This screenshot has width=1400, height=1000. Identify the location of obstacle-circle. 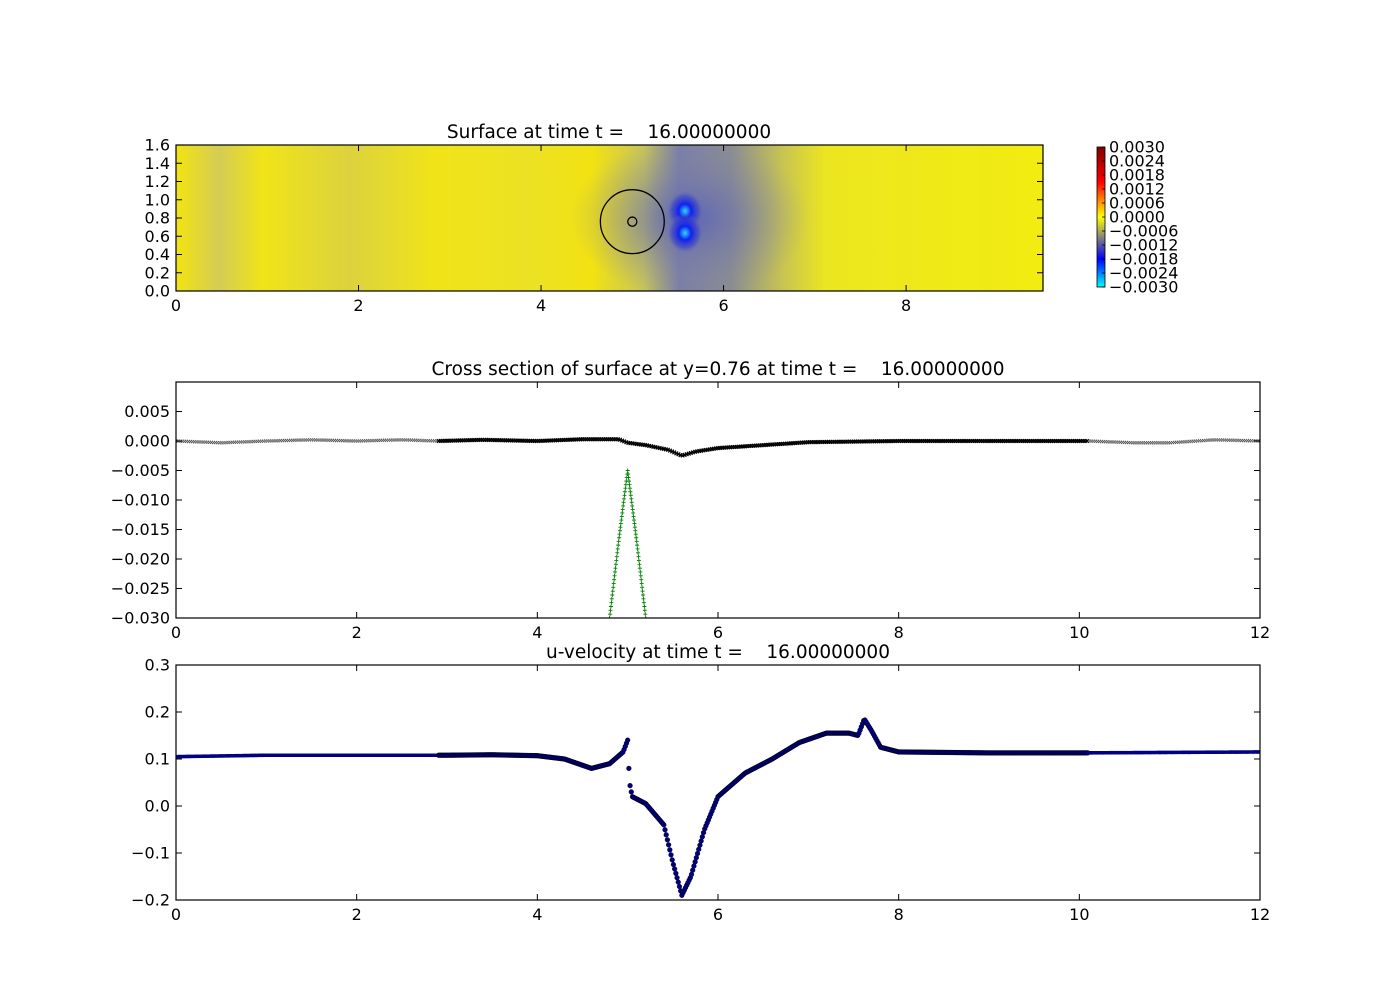
(632, 222).